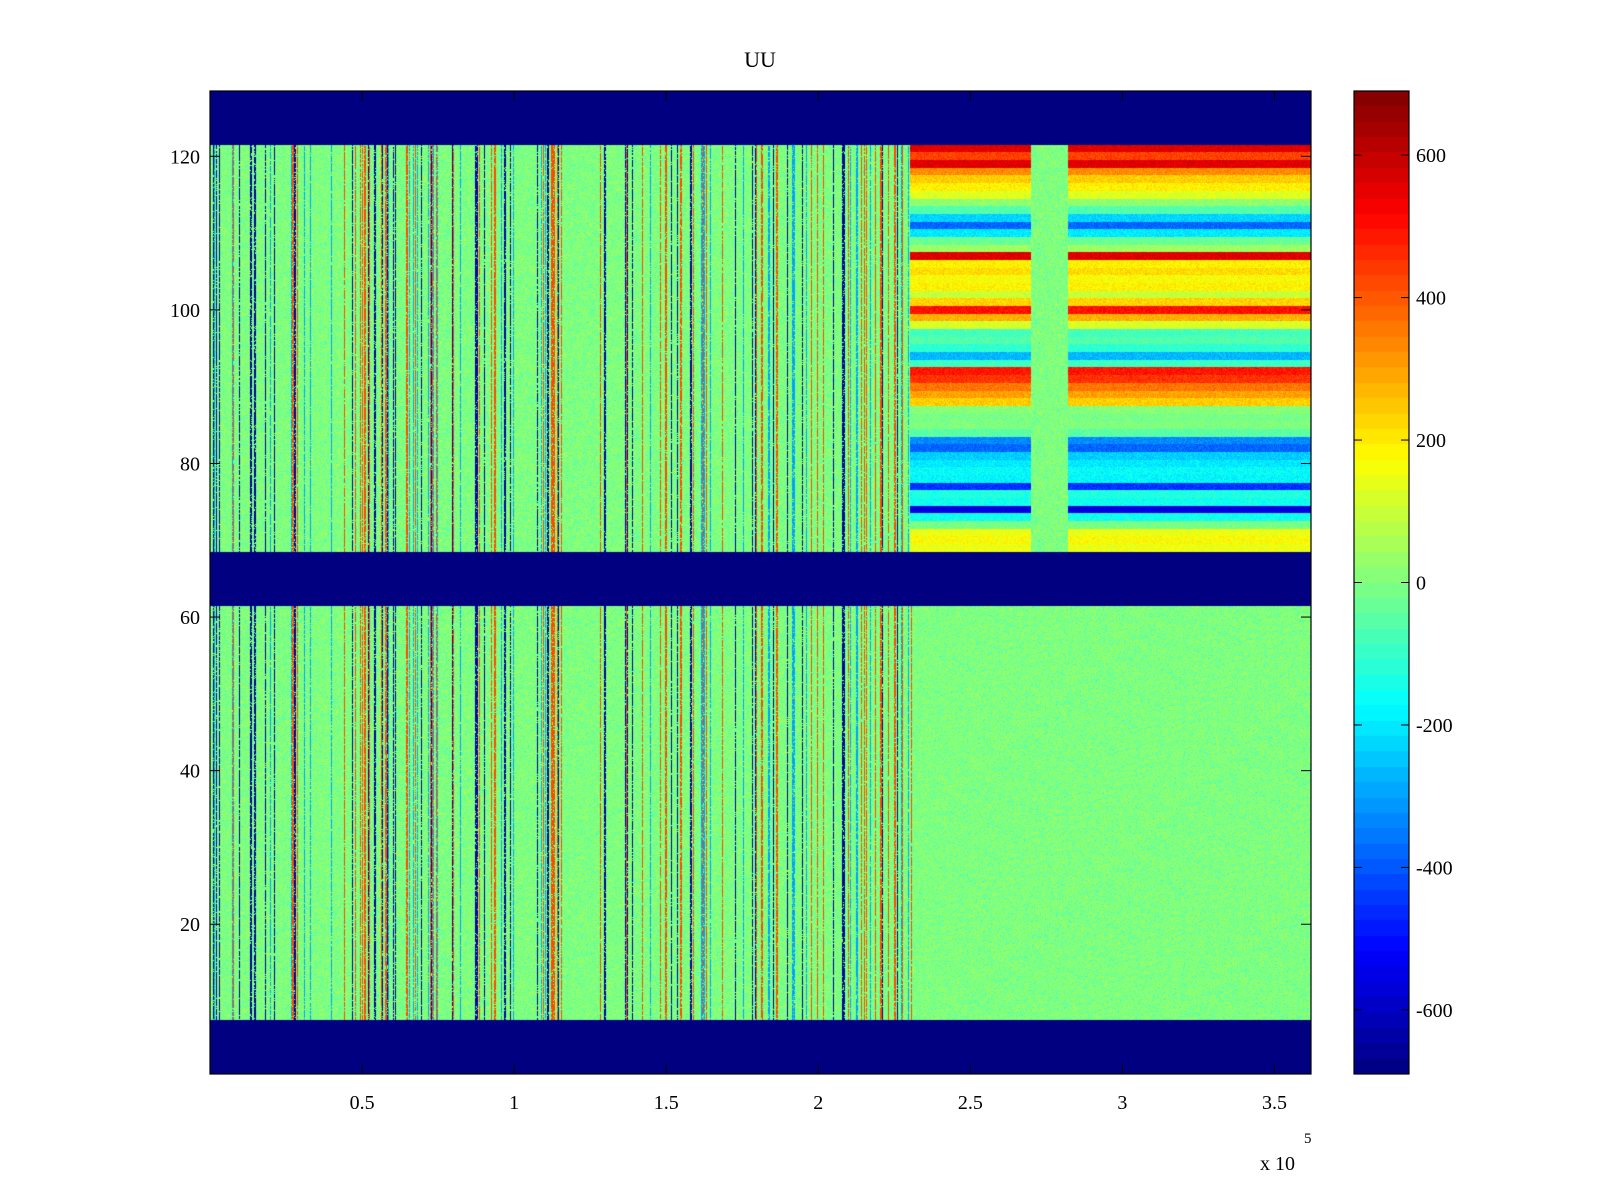  I want to click on x-tick-label: 3.5, so click(1274, 1103).